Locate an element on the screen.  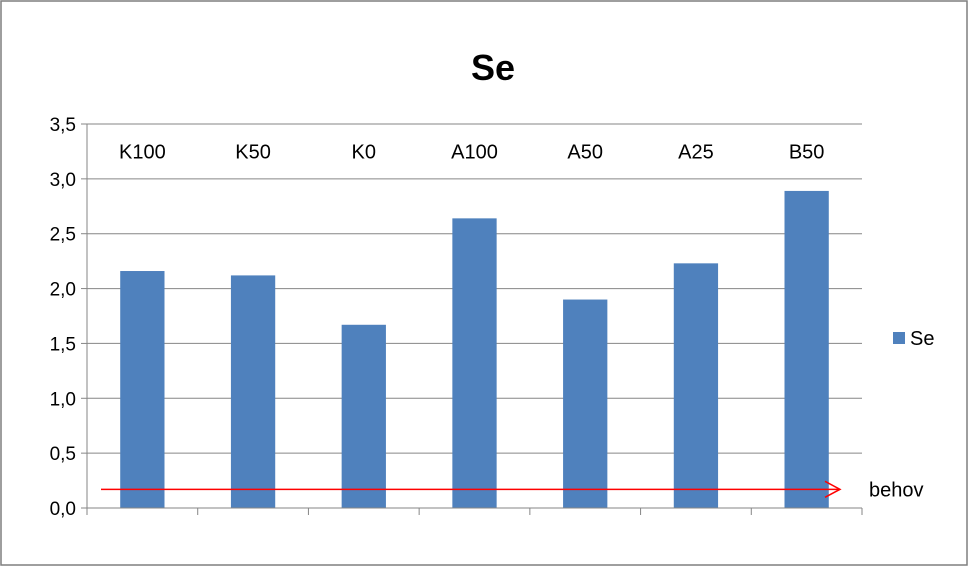
y-tick-label: 3,5 is located at coordinates (63, 125).